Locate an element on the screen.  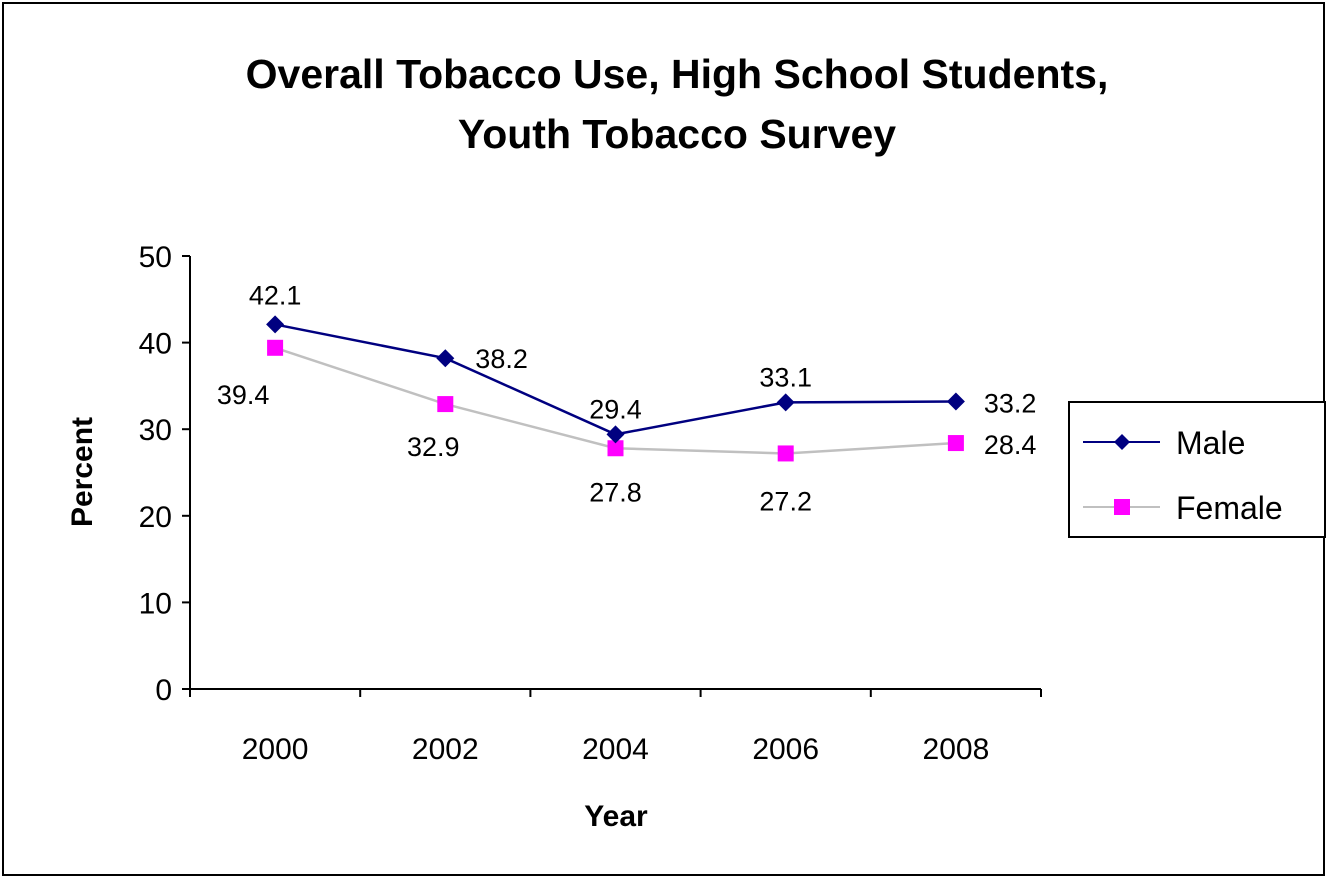
y-tick-label: 30 is located at coordinates (155, 430).